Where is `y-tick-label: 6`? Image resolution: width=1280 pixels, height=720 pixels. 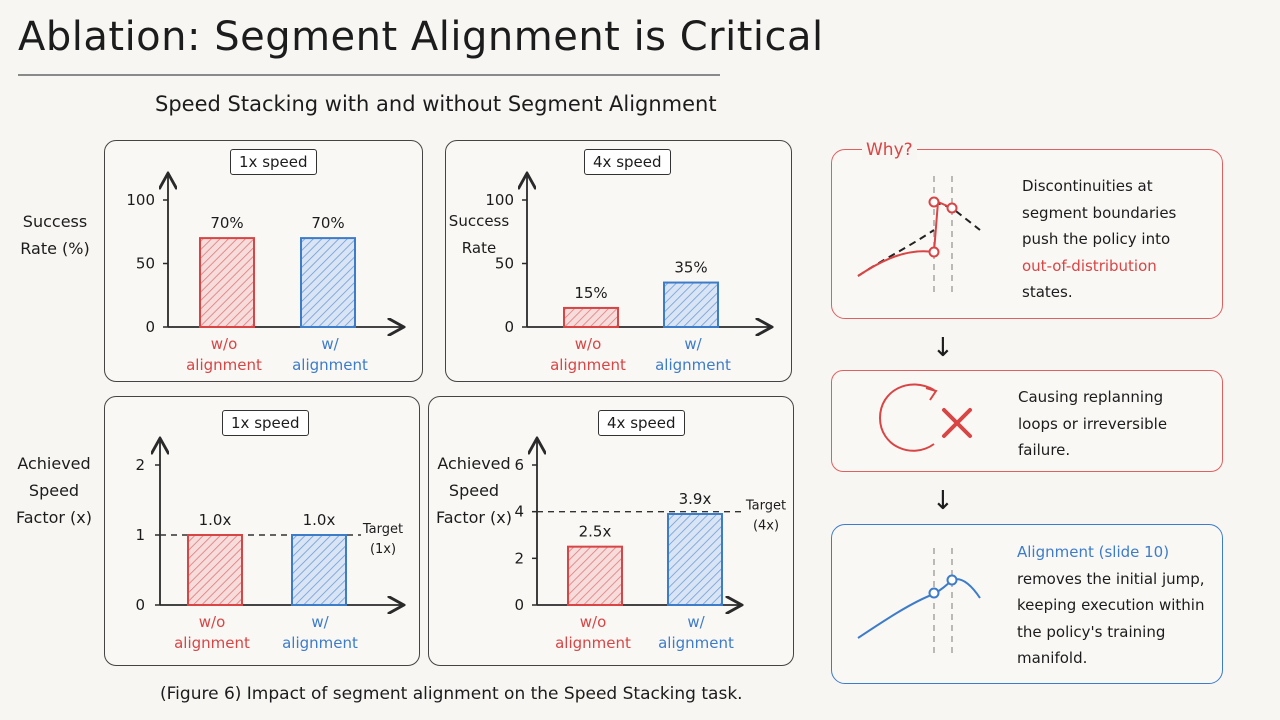 y-tick-label: 6 is located at coordinates (519, 465).